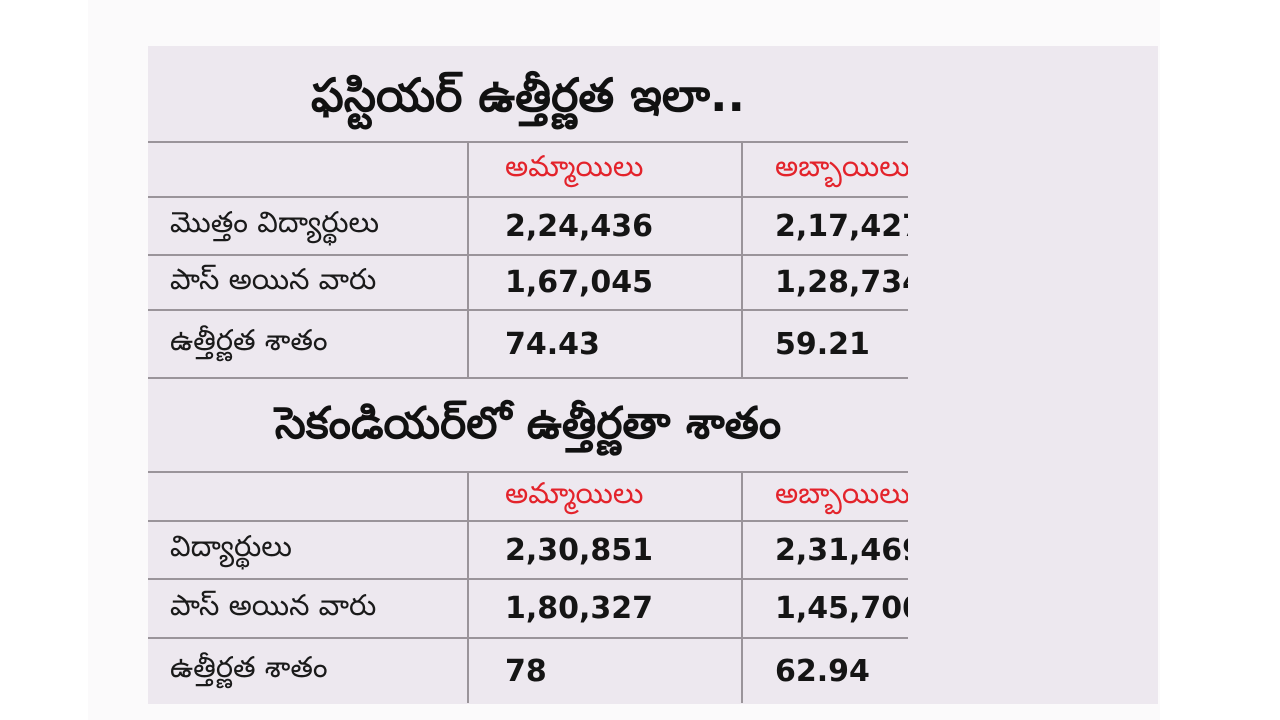 This screenshot has height=720, width=1280. Describe the element at coordinates (308, 549) in the screenshot. I see `row-label-students: విద్యార్థులు` at that location.